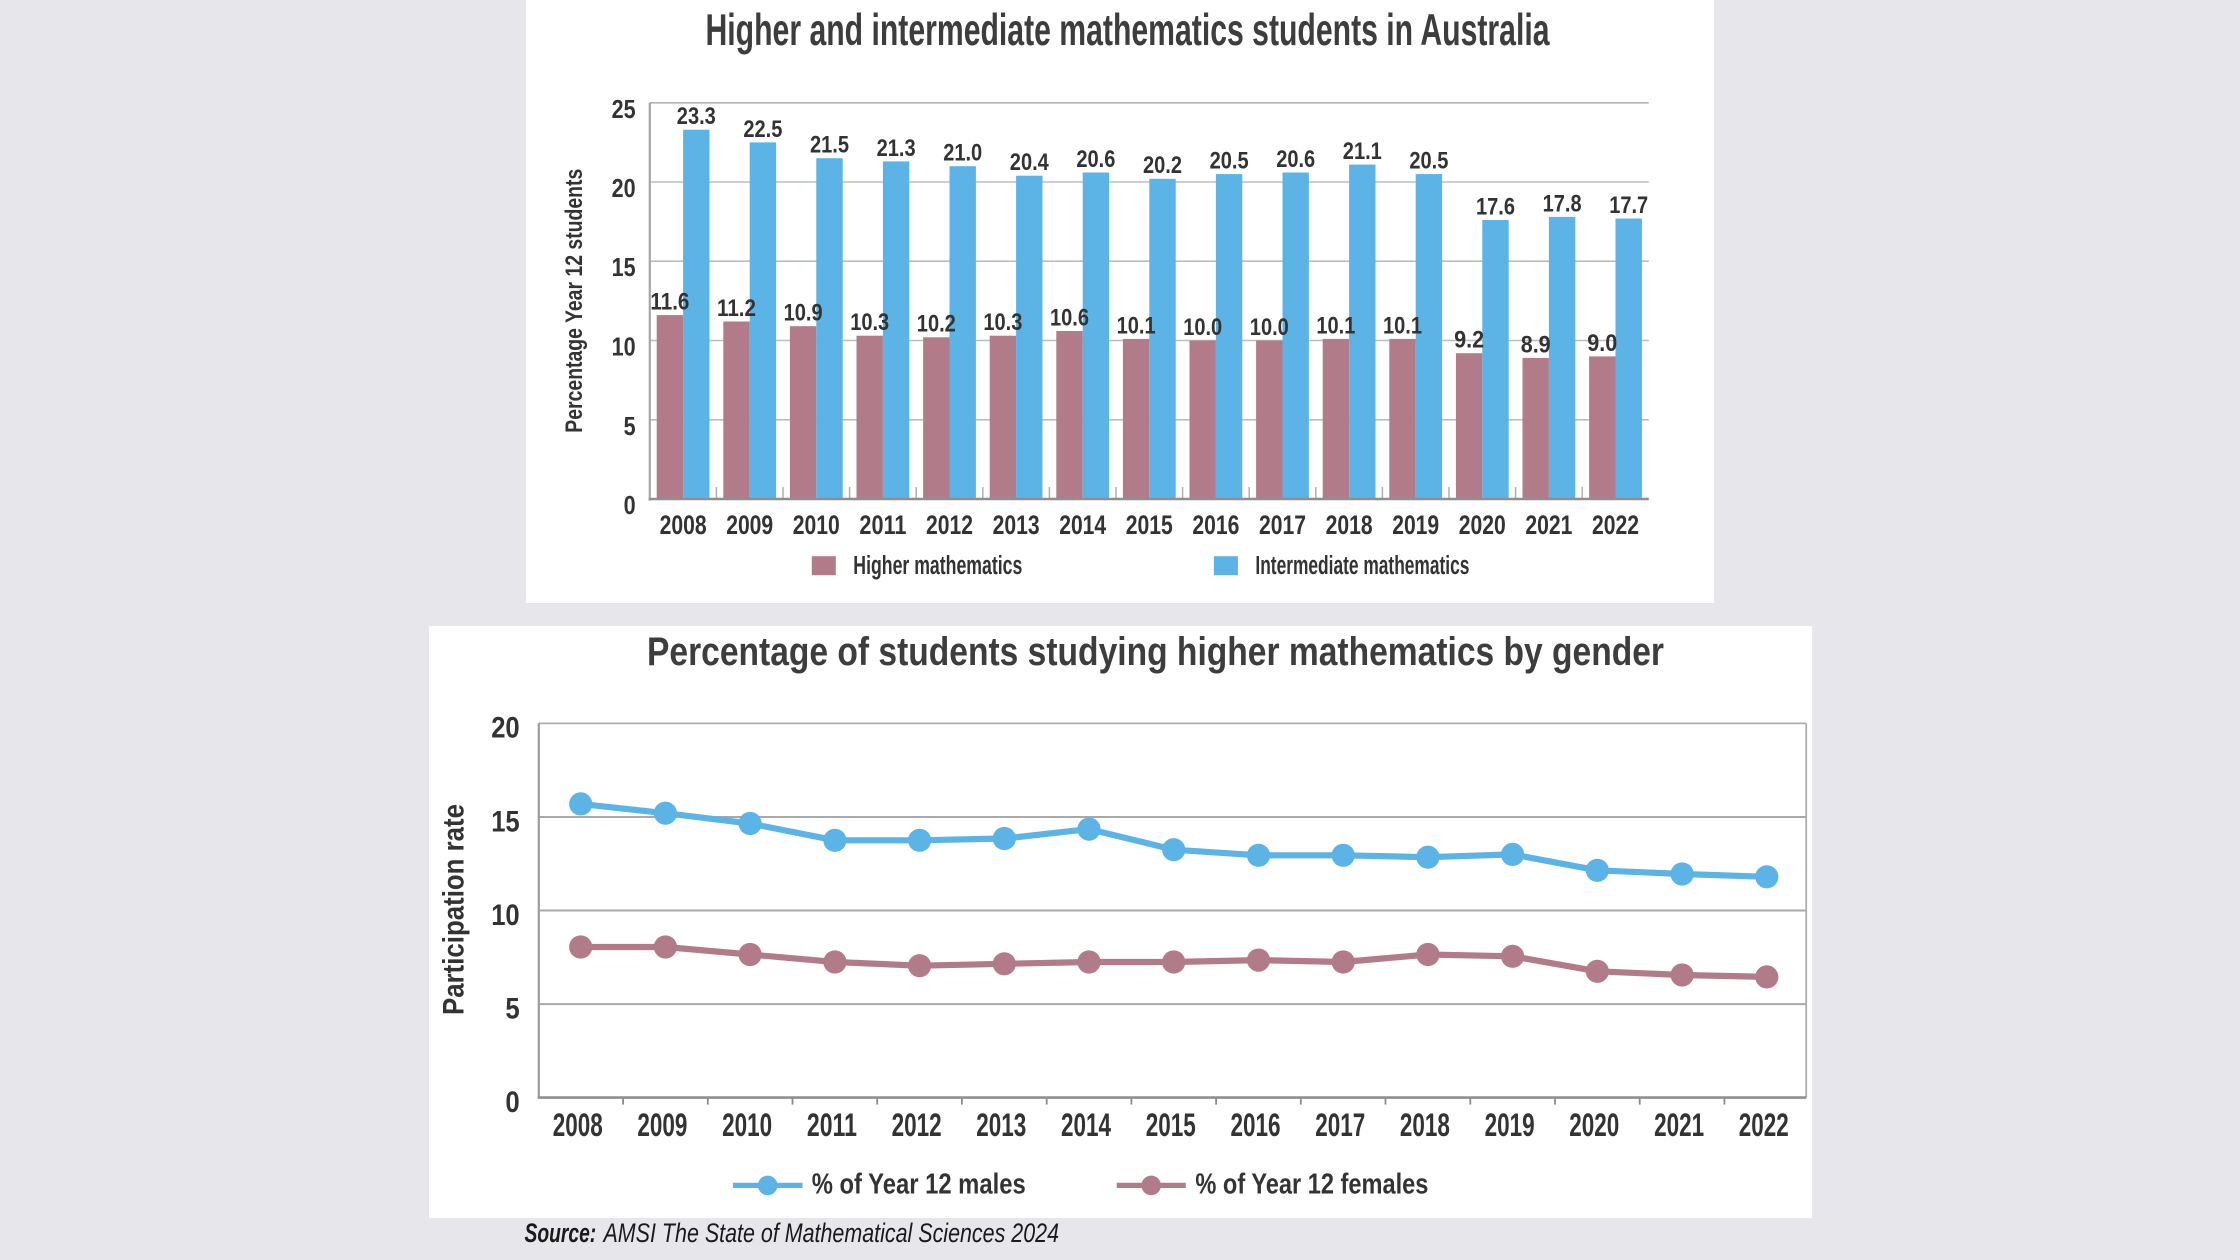 The width and height of the screenshot is (2240, 1260). What do you see at coordinates (829, 145) in the screenshot?
I see `svg-text: 21.5` at bounding box center [829, 145].